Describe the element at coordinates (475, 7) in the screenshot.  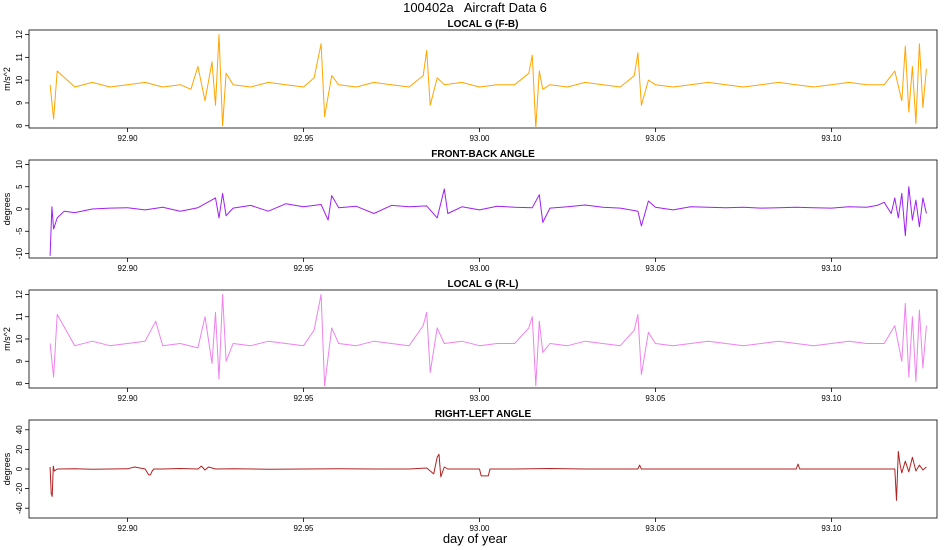
I see `figure-title: 100402a Aircraft Data 6` at that location.